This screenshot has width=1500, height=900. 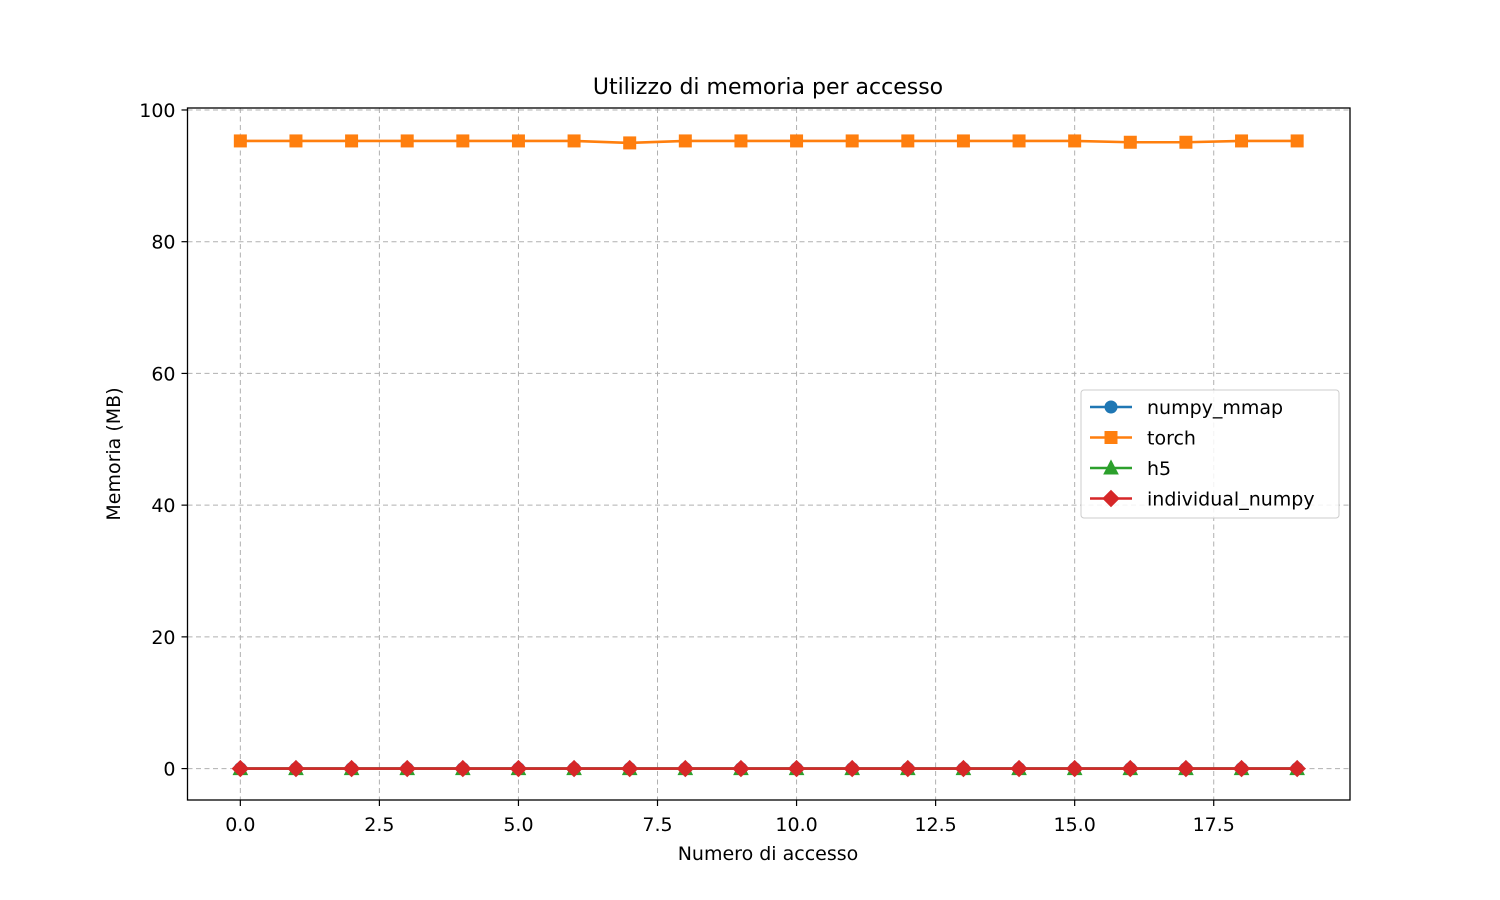 I want to click on x-tick-label: 10.0, so click(x=796, y=825).